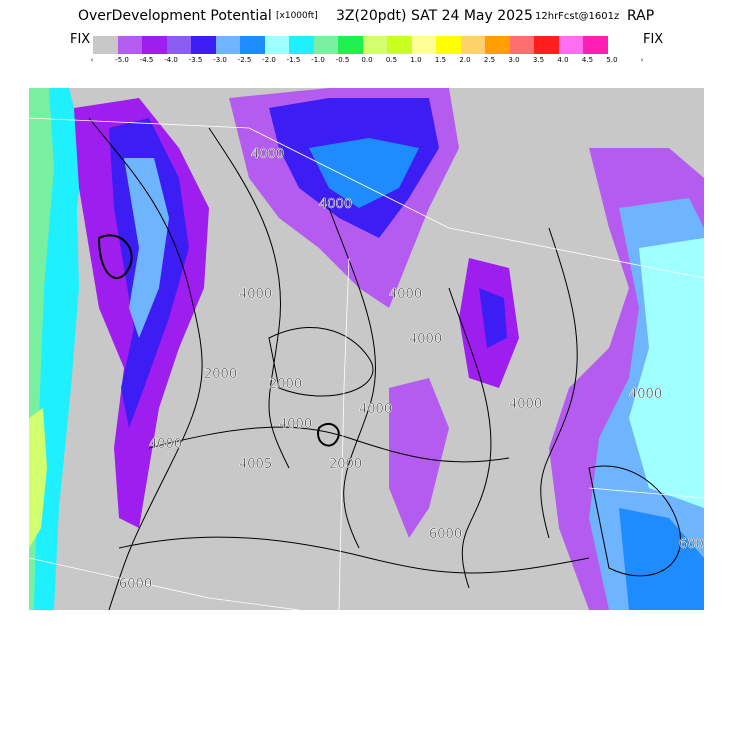 The width and height of the screenshot is (734, 734). Describe the element at coordinates (293, 60) in the screenshot. I see `tick-label: -1.5` at that location.